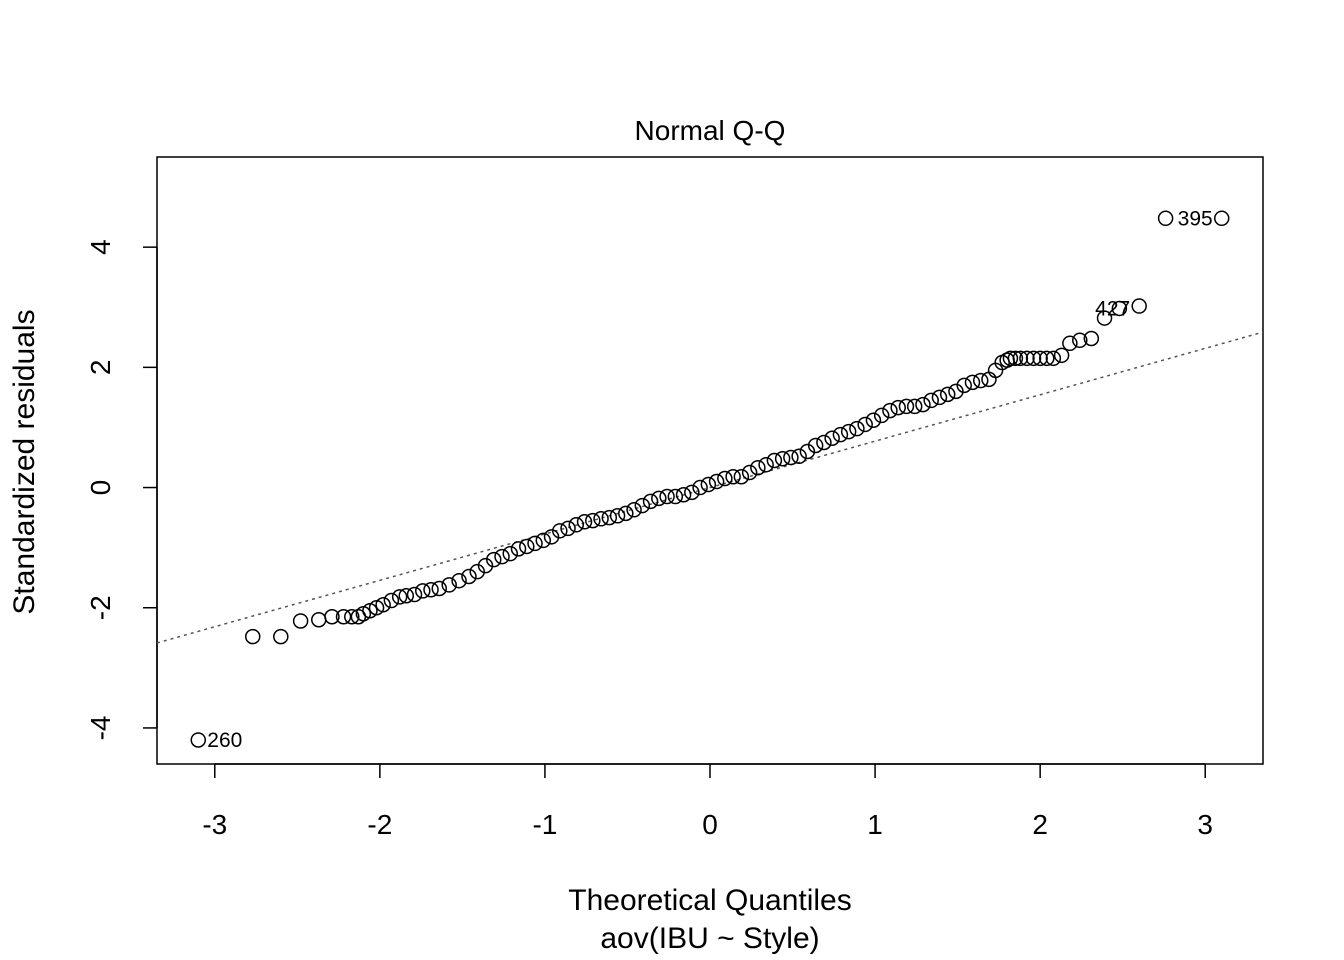 The width and height of the screenshot is (1344, 960). Describe the element at coordinates (707, 801) in the screenshot. I see `x-axis: -3 -2 -1 0 1 2 3` at that location.